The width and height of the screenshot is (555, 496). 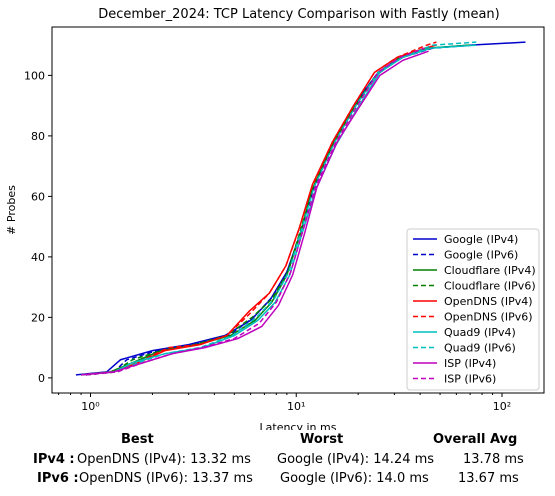 What do you see at coordinates (481, 239) in the screenshot?
I see `legend-entry: Google (IPv4)` at bounding box center [481, 239].